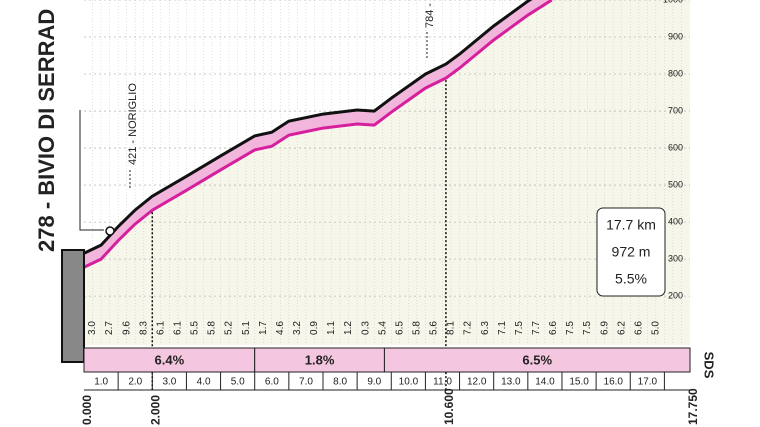 The height and width of the screenshot is (427, 760). I want to click on gradient-label: 1.2, so click(348, 328).